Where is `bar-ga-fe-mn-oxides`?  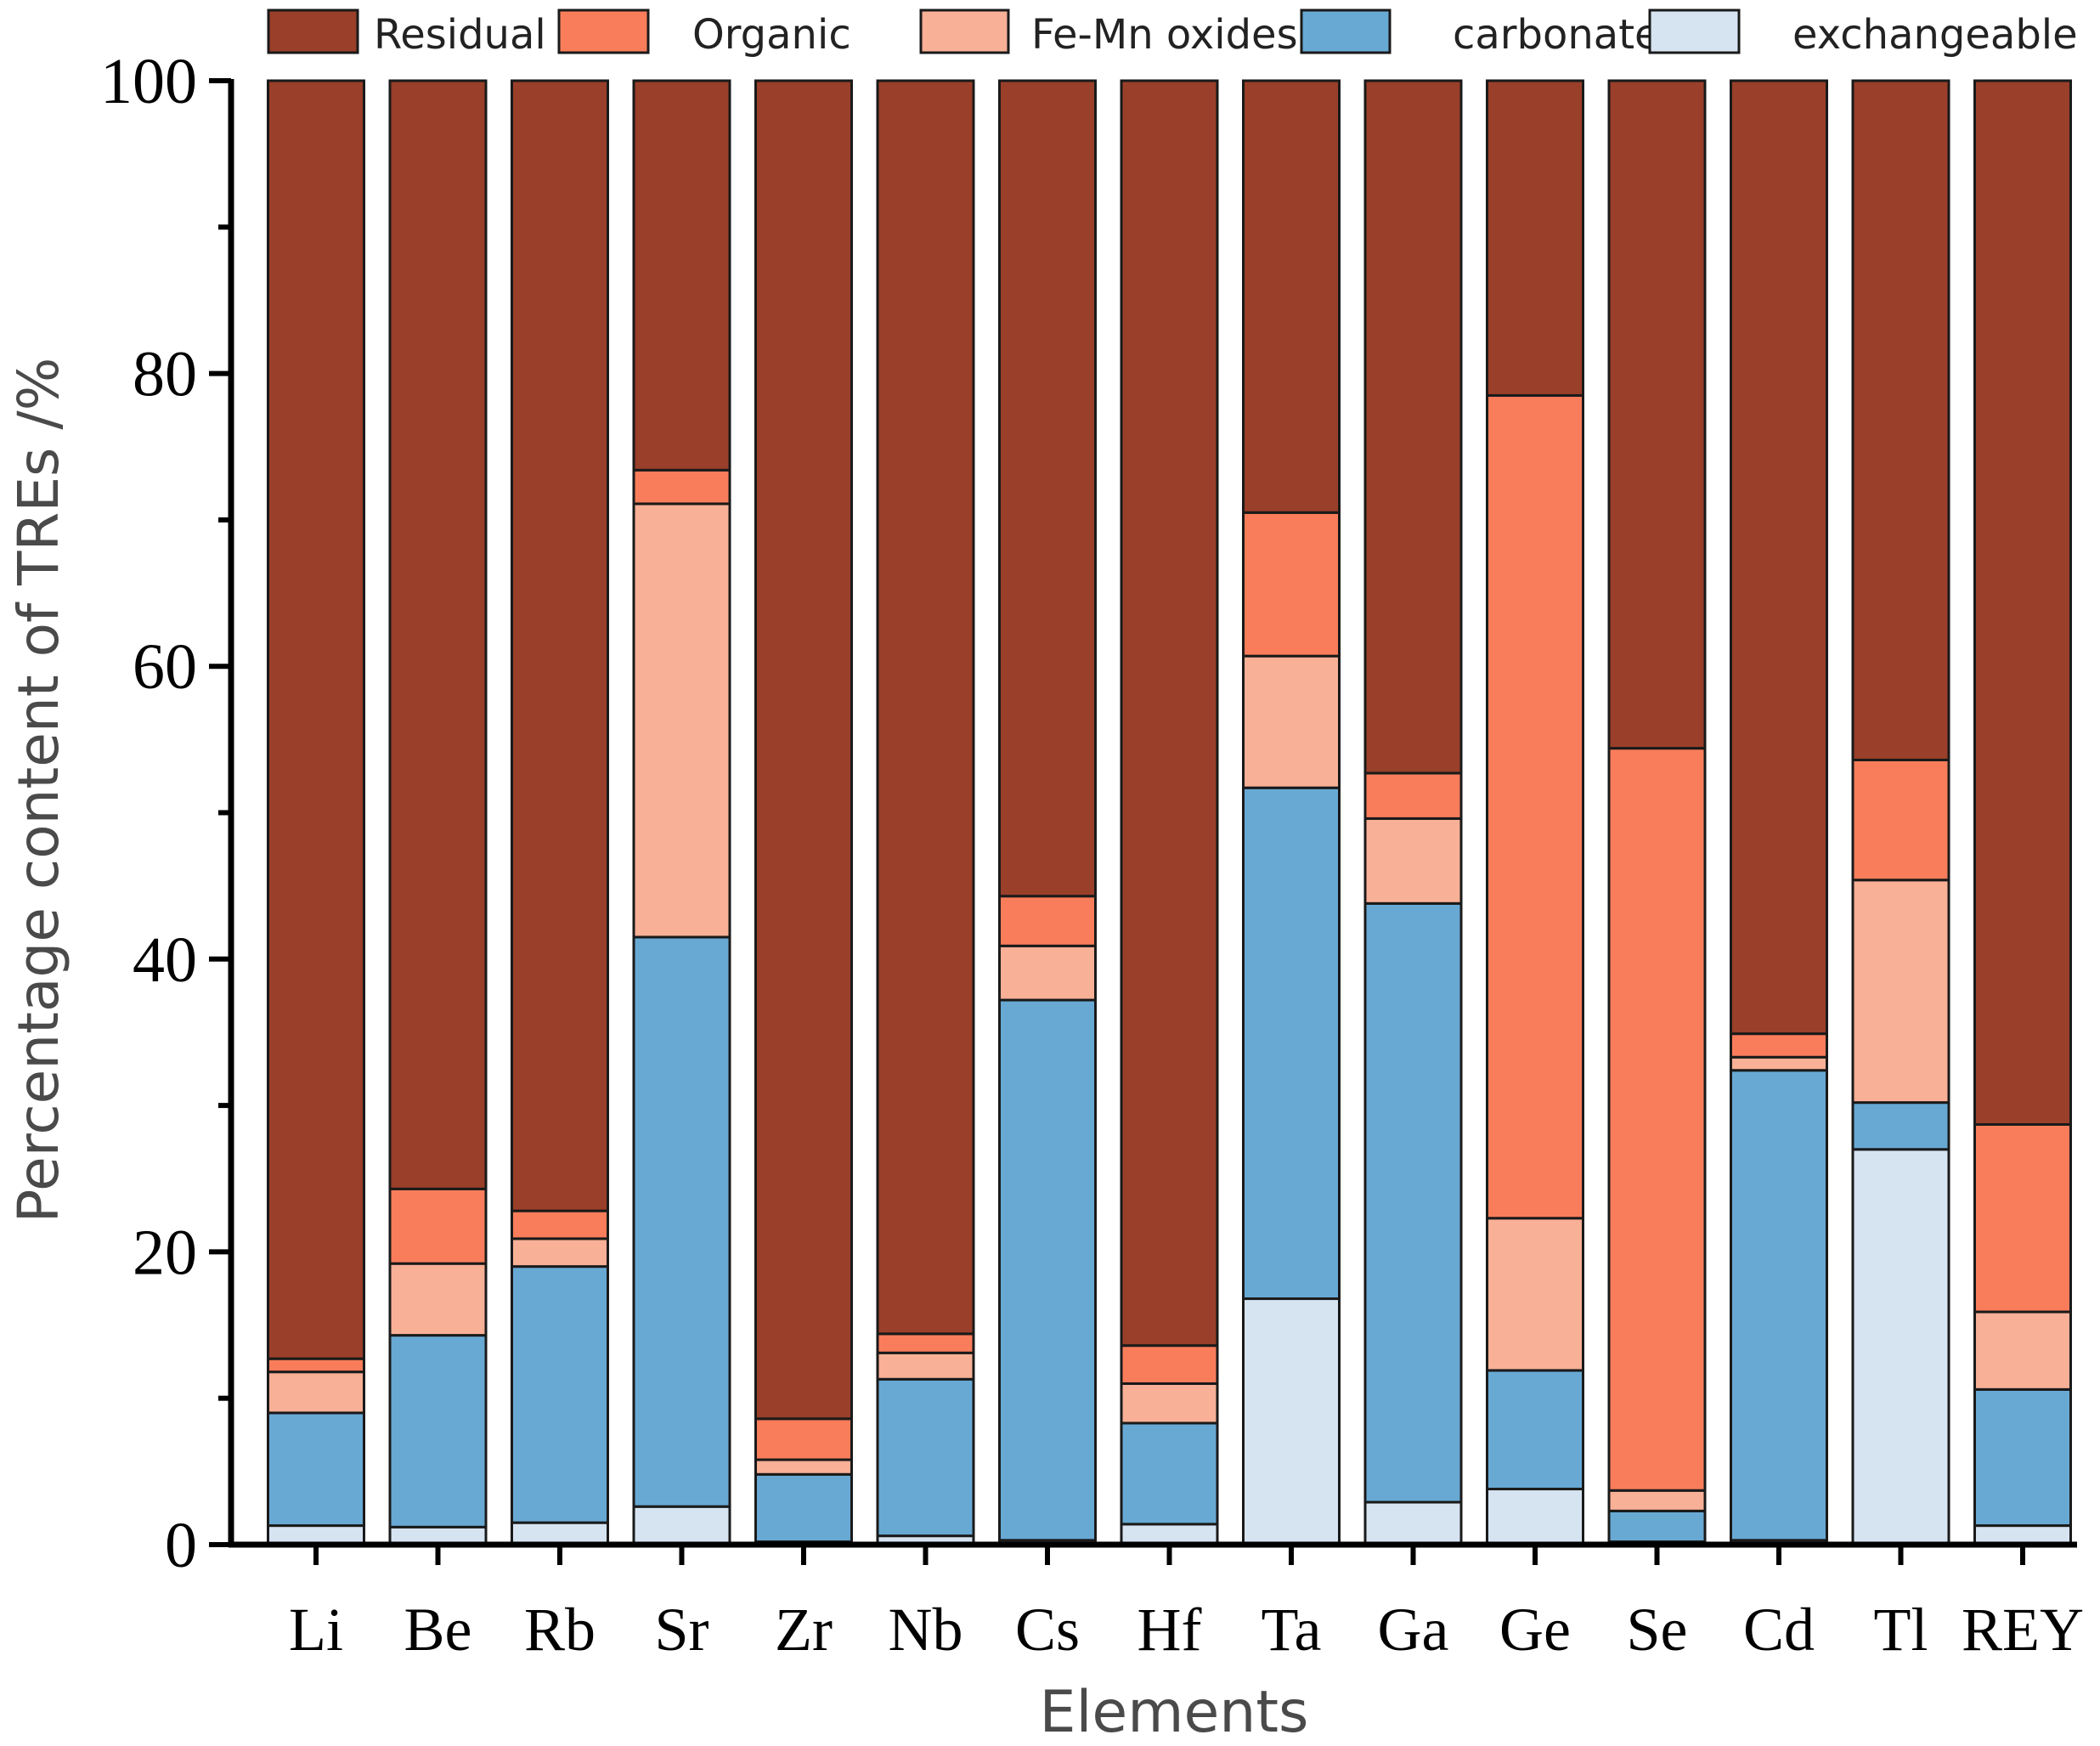
bar-ga-fe-mn-oxides is located at coordinates (1413, 861).